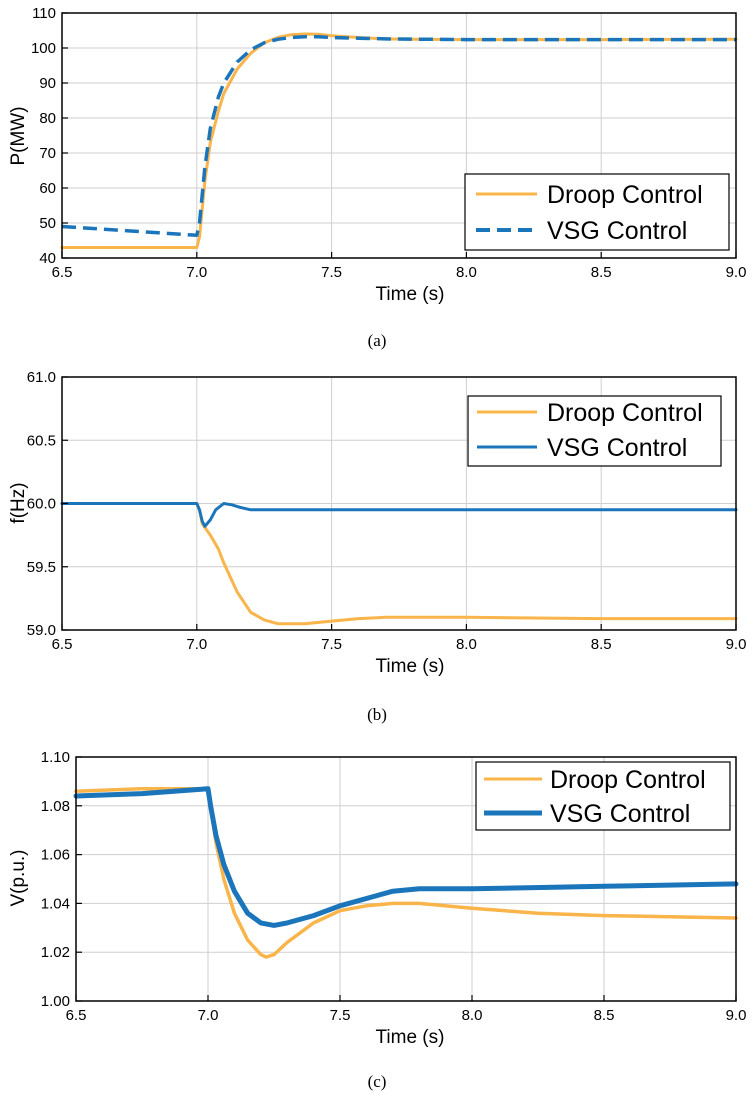 Image resolution: width=754 pixels, height=1097 pixels. I want to click on y-tick-label: 100, so click(43, 48).